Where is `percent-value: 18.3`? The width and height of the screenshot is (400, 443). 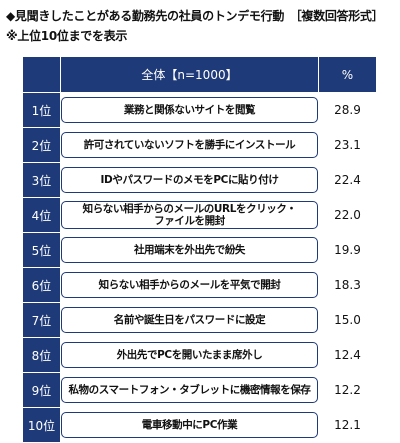 percent-value: 18.3 is located at coordinates (347, 285).